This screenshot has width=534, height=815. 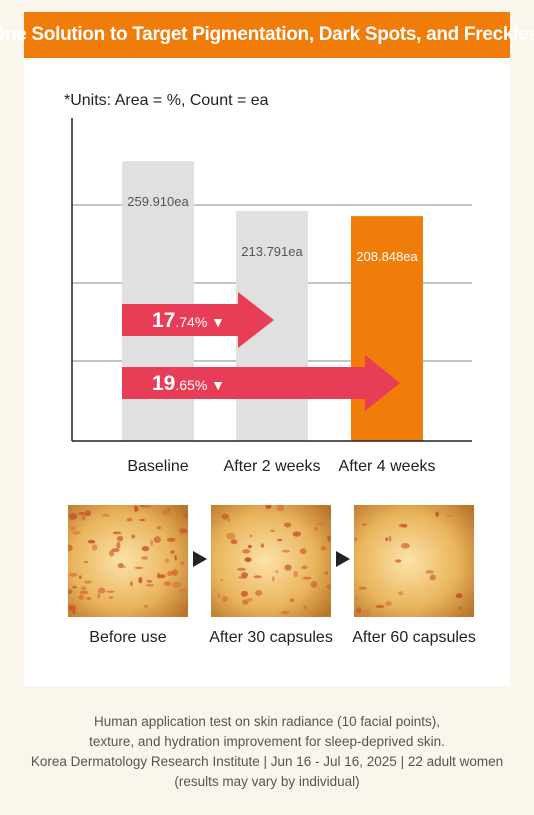 I want to click on caption-after-60-capsules: After 60 capsules, so click(x=414, y=637).